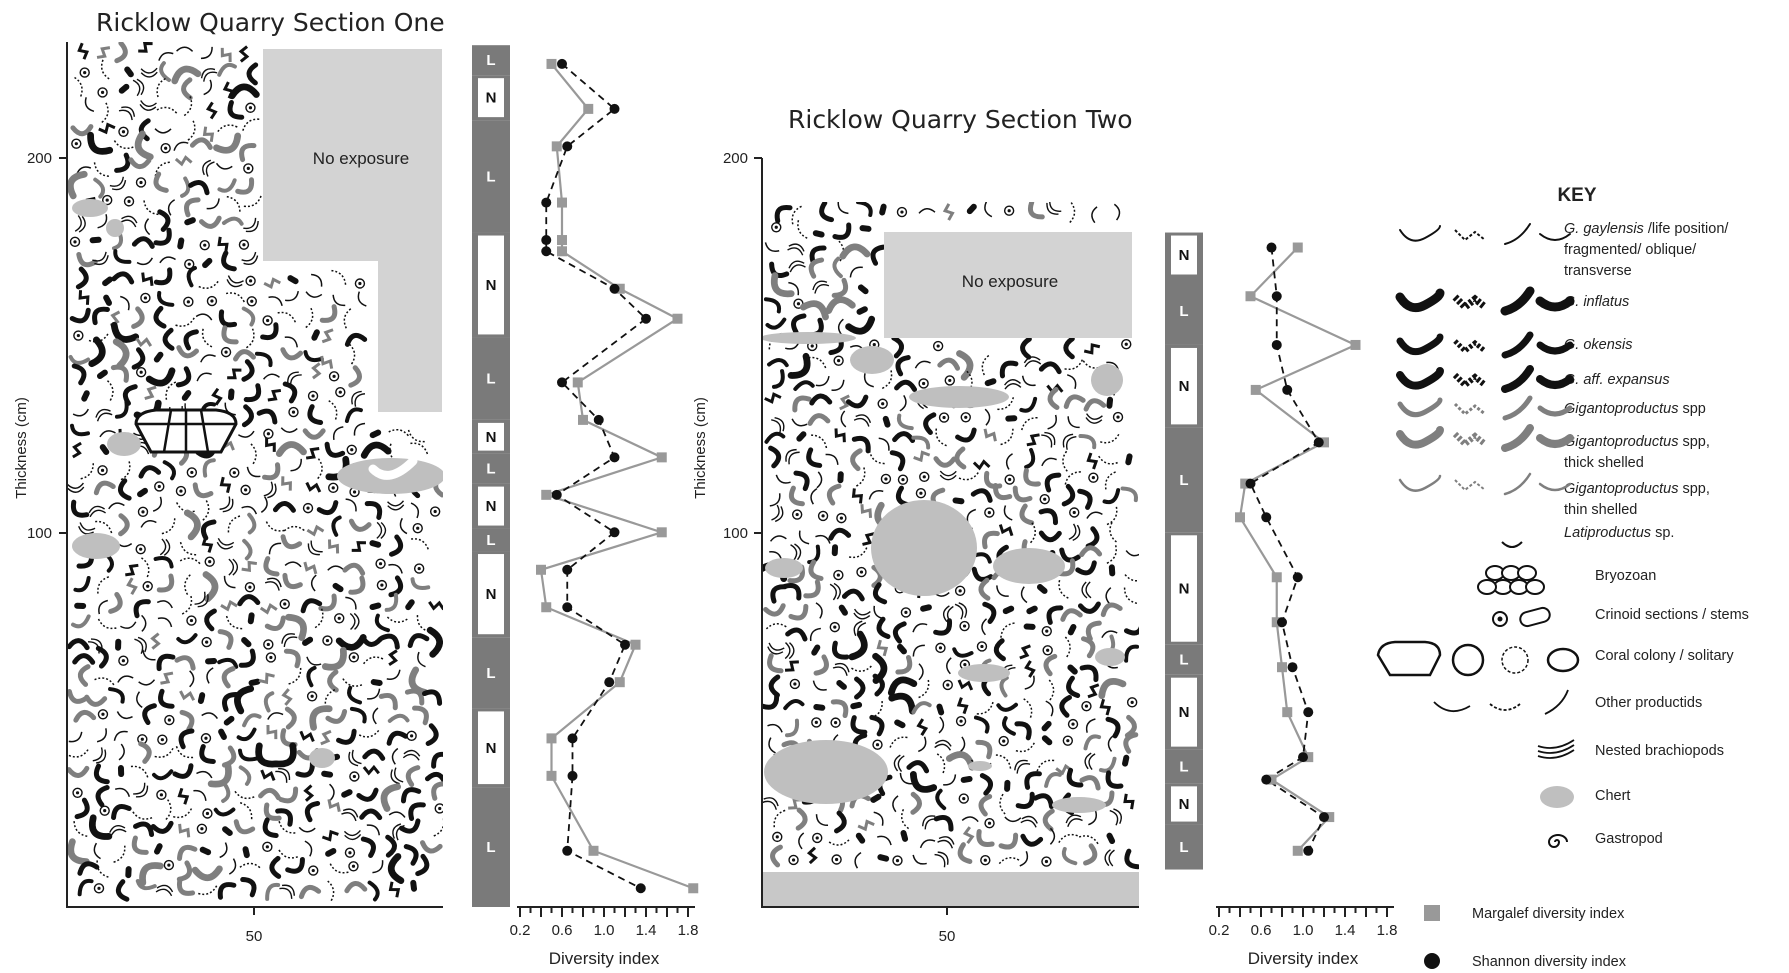  I want to click on key-item-label: Gigantoproductus spp,, so click(1637, 489).